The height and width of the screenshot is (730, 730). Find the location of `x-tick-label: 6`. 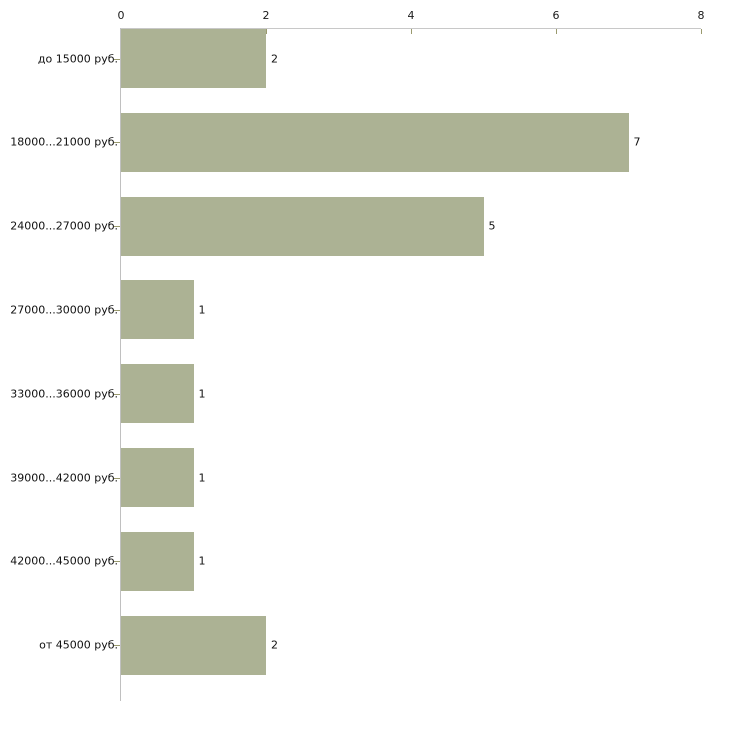

x-tick-label: 6 is located at coordinates (556, 15).